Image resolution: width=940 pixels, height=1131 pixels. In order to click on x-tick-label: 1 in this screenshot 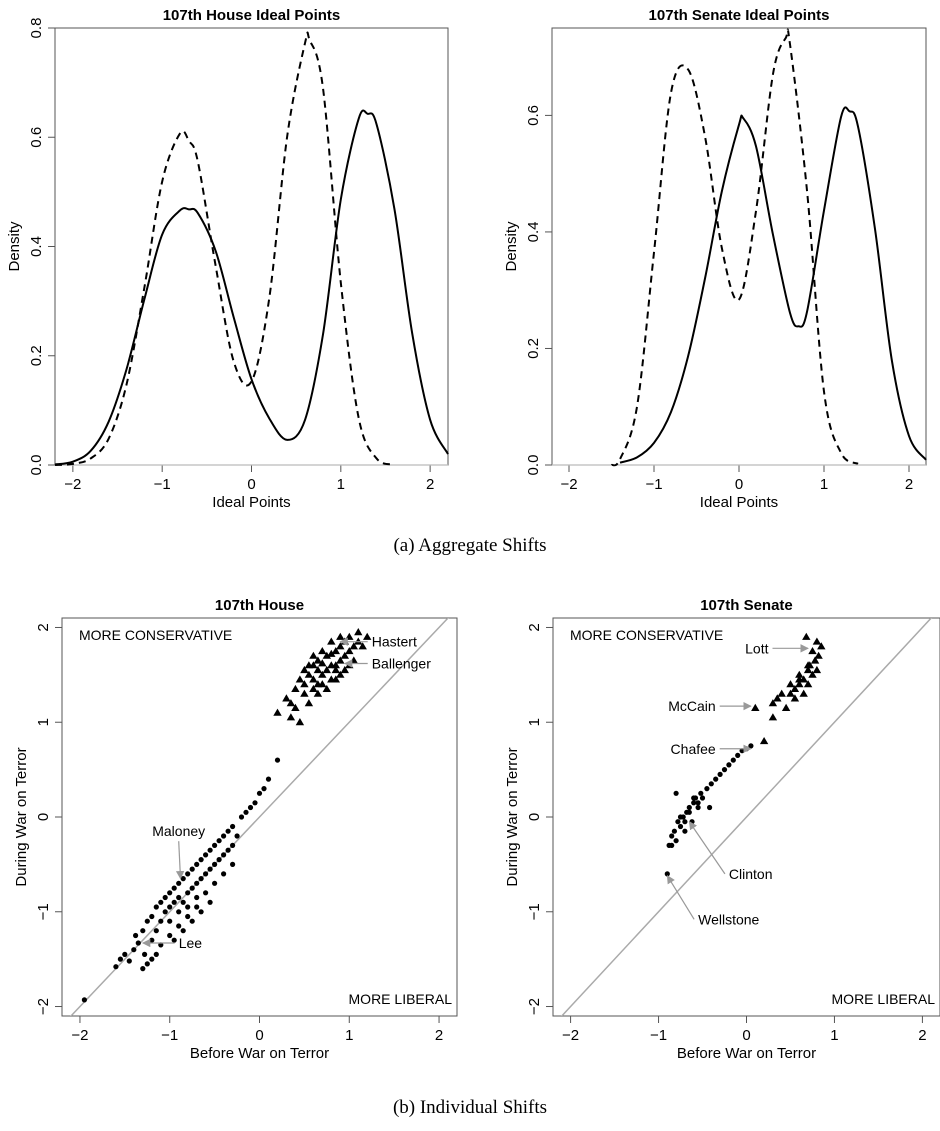, I will do `click(824, 484)`.